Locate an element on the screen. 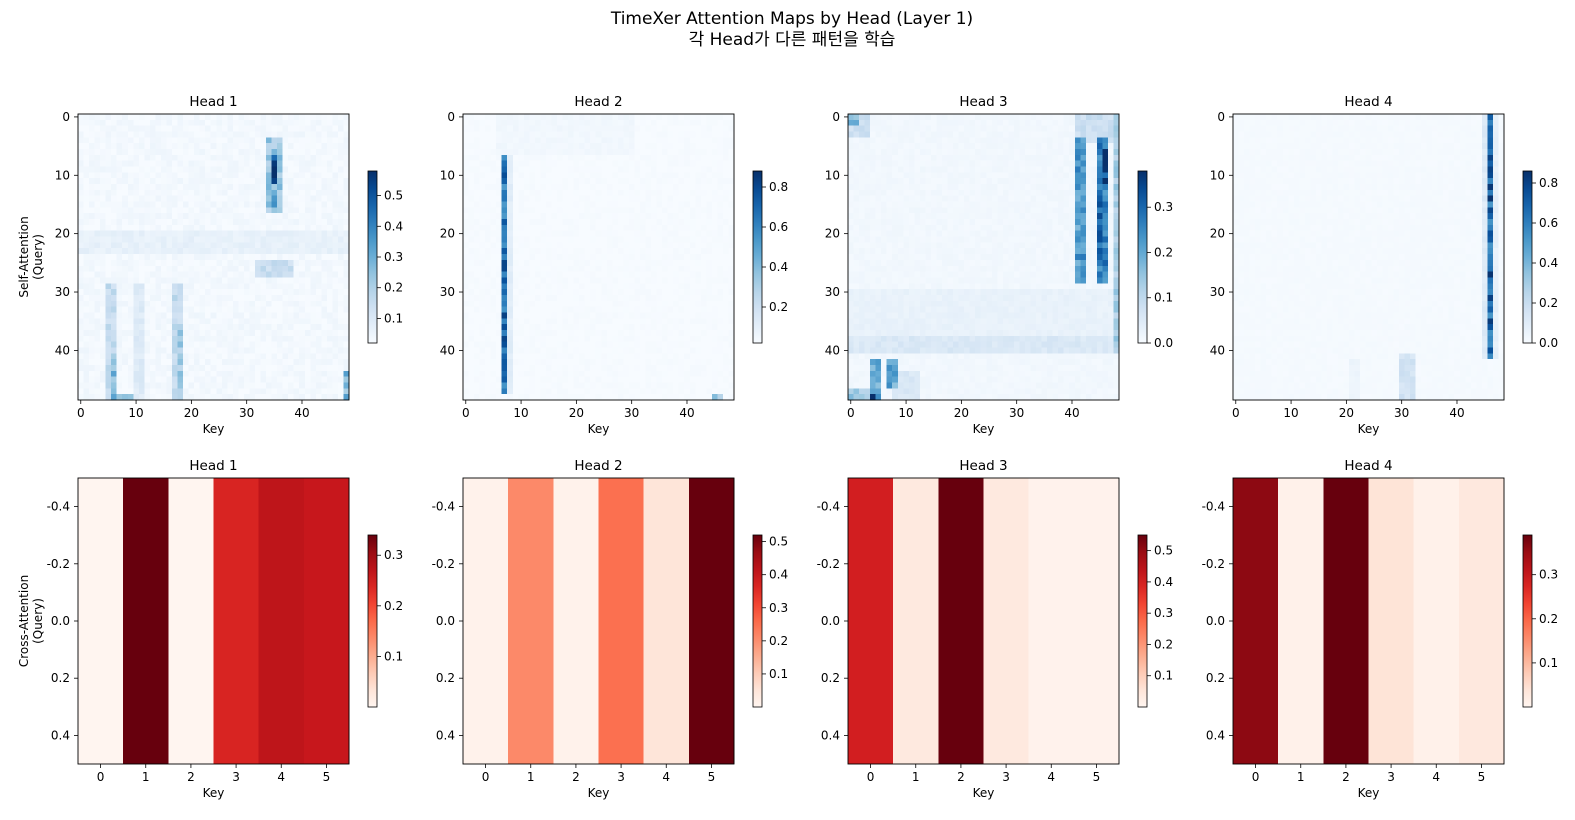  y-tick-label: 40 is located at coordinates (62, 350).